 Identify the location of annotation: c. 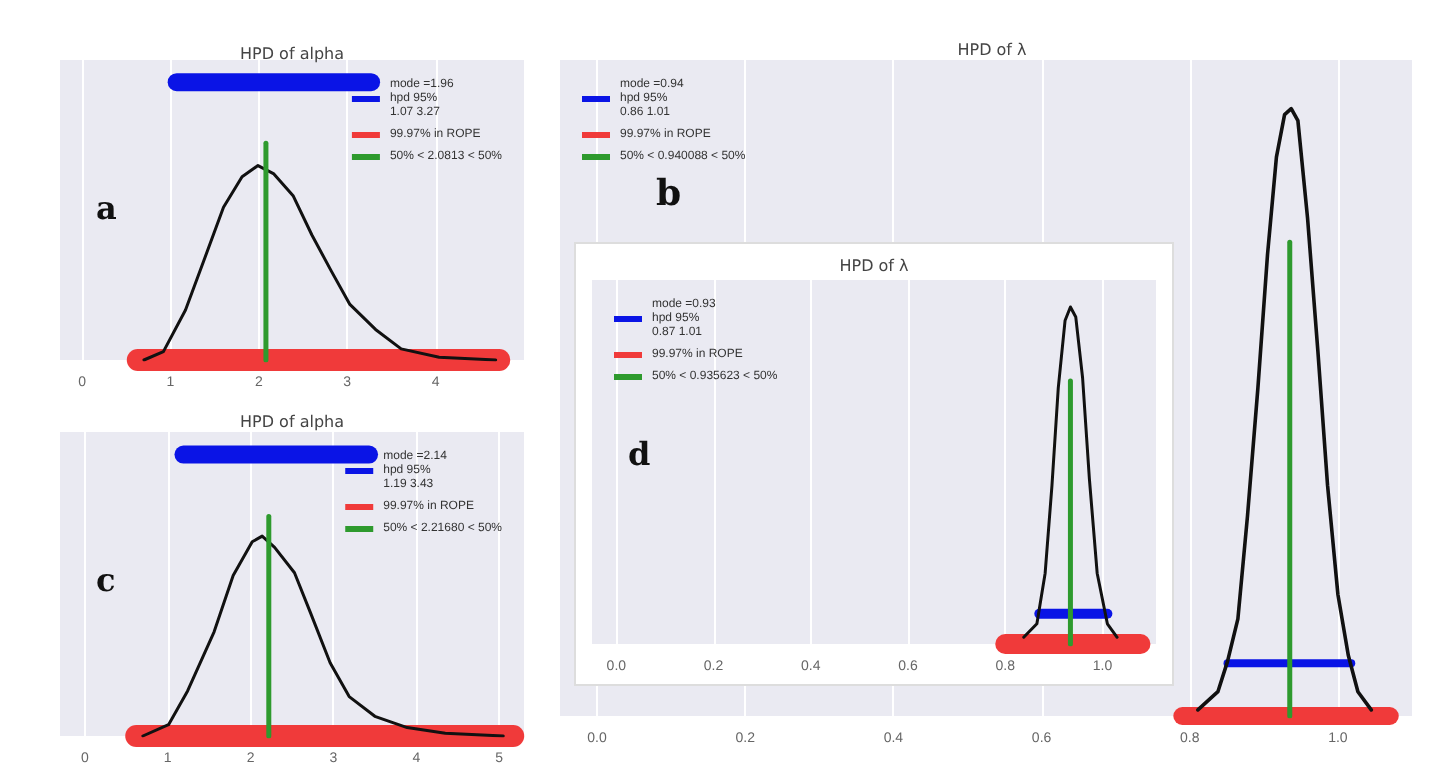
(106, 579).